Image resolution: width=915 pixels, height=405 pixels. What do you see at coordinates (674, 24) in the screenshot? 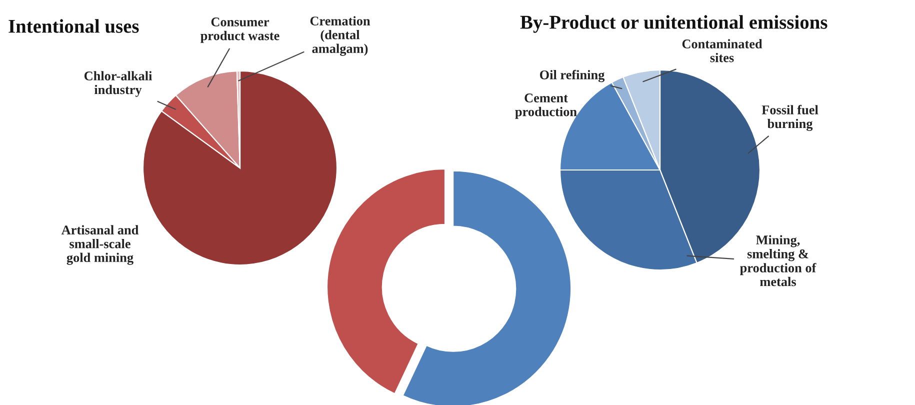
I see `chart-title: By-Product or unitentional emissions` at bounding box center [674, 24].